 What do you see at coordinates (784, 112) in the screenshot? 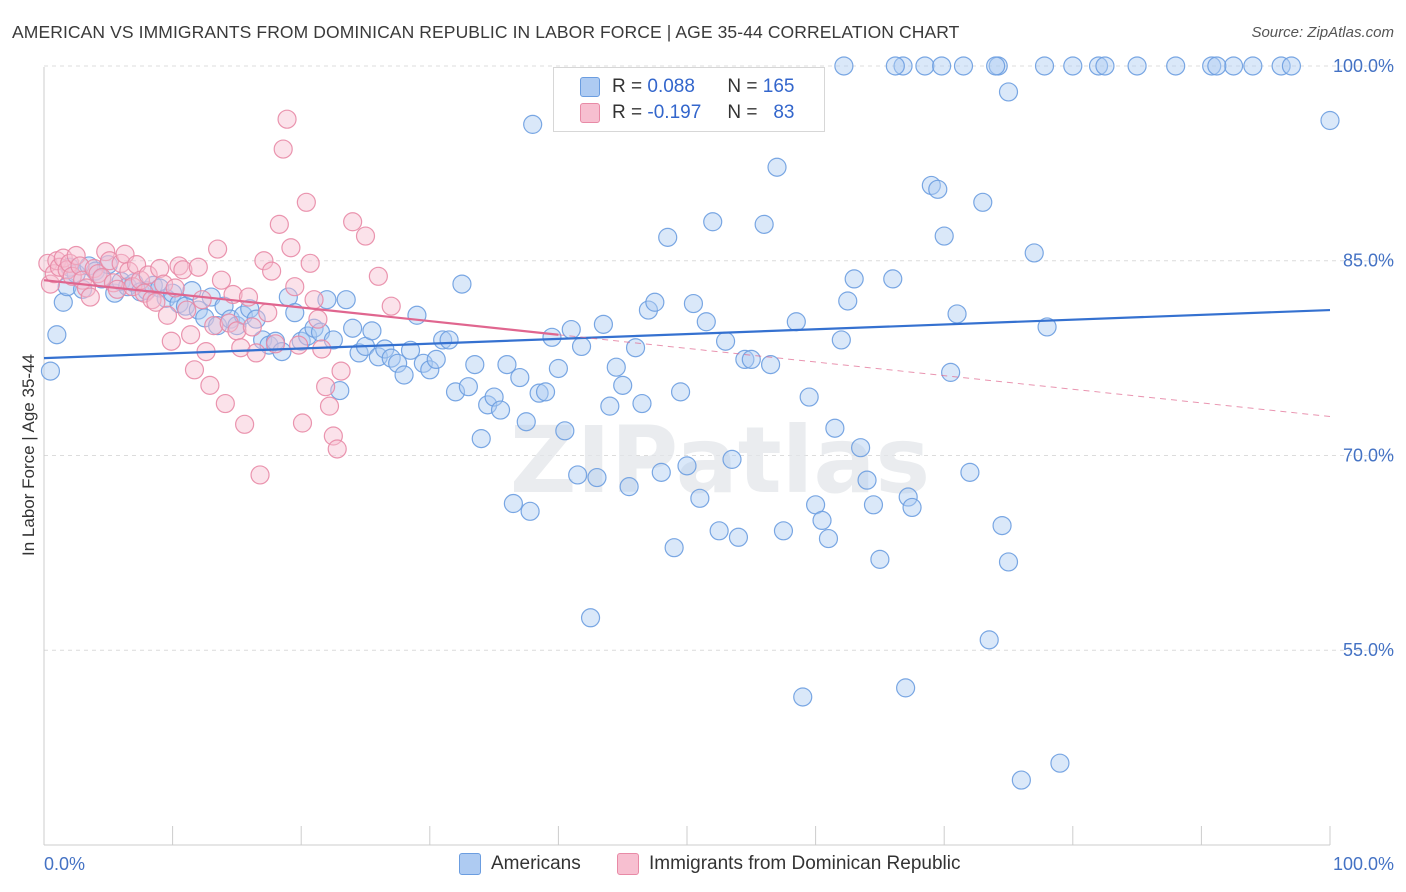
I see `dominican-n-value: 83` at bounding box center [784, 112].